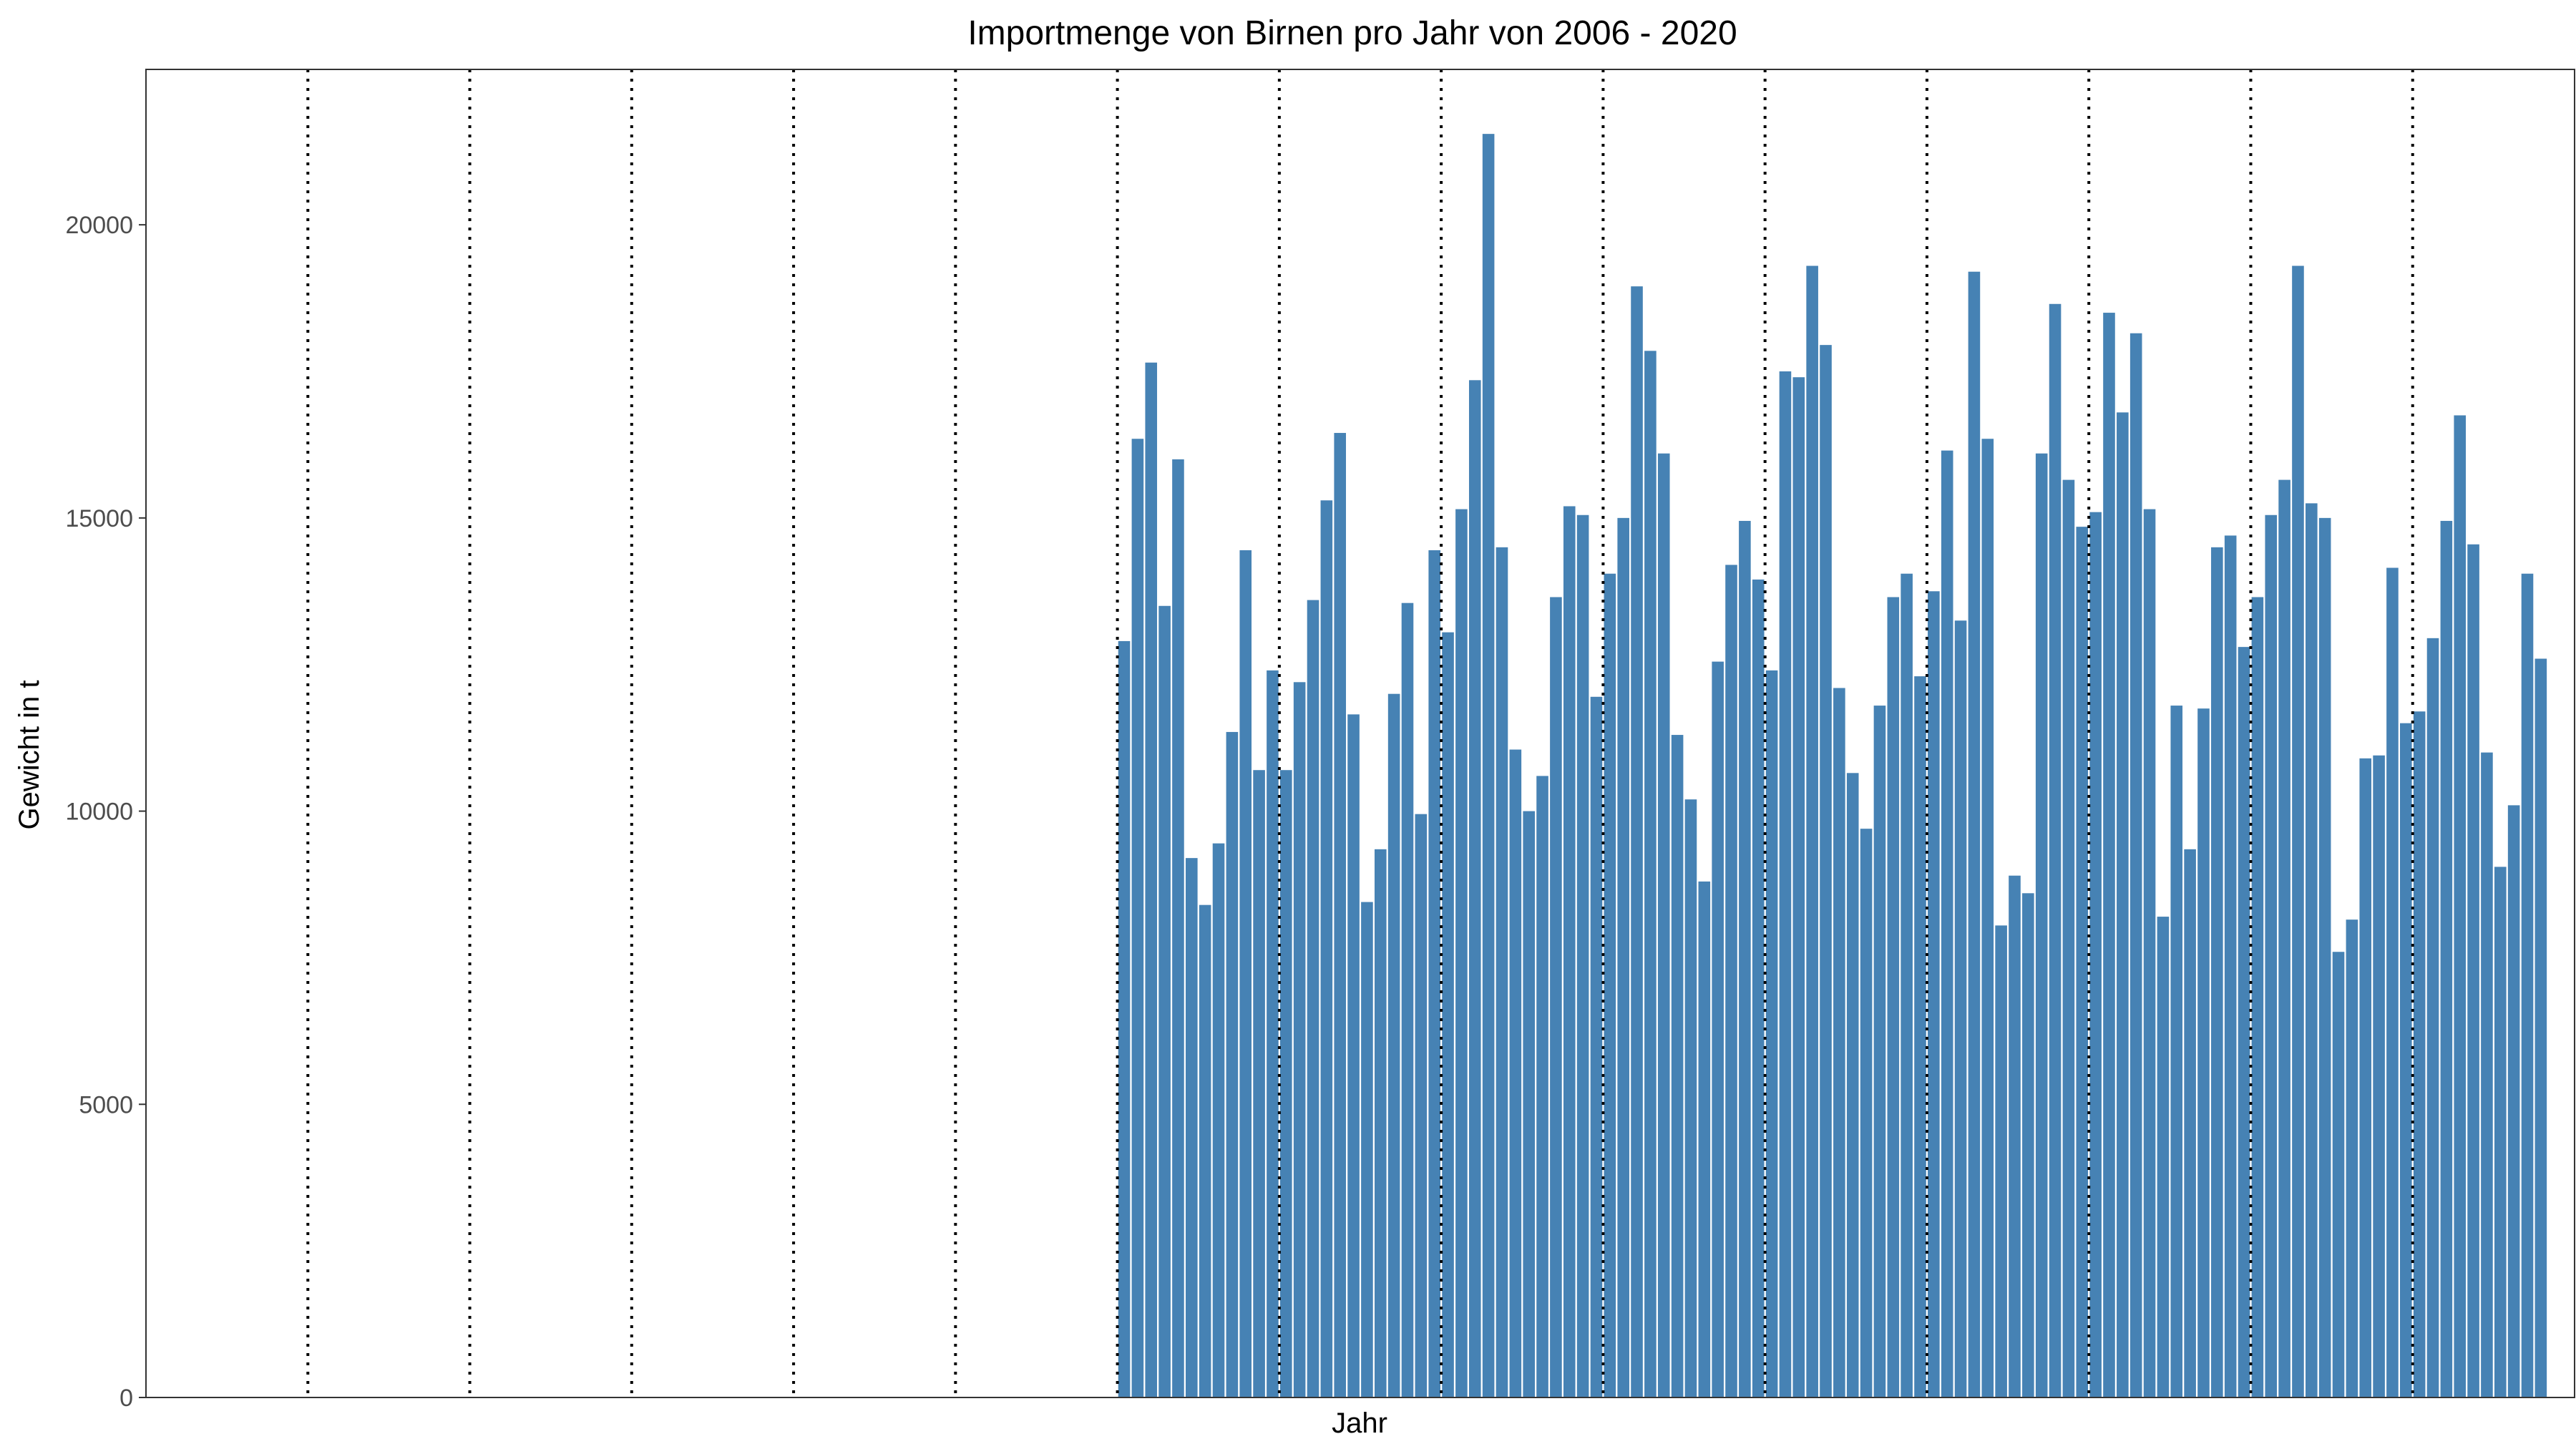 The height and width of the screenshot is (1449, 2576). What do you see at coordinates (99, 226) in the screenshot?
I see `y-tick-label: 20000` at bounding box center [99, 226].